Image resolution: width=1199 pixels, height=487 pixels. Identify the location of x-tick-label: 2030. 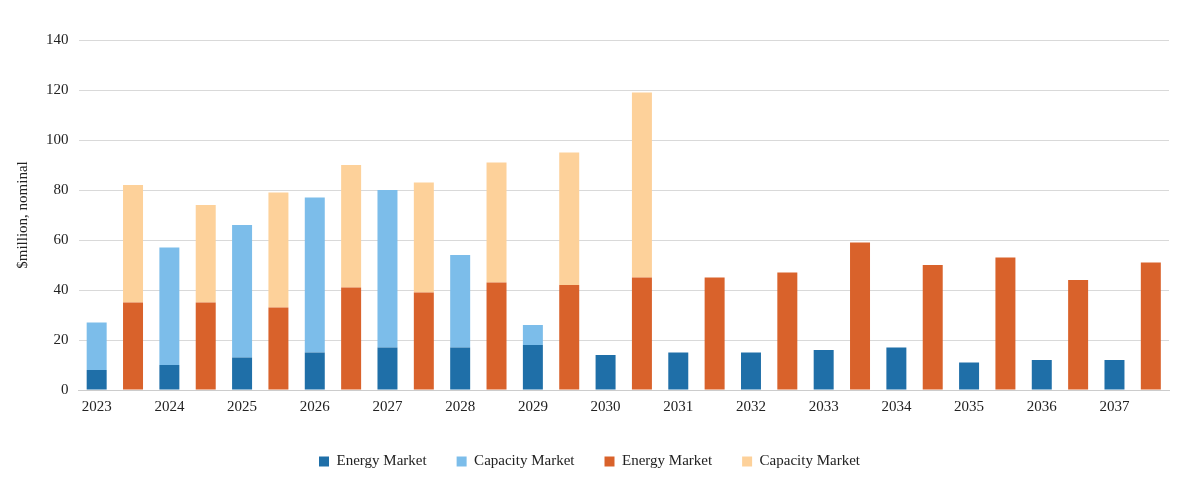
(605, 405).